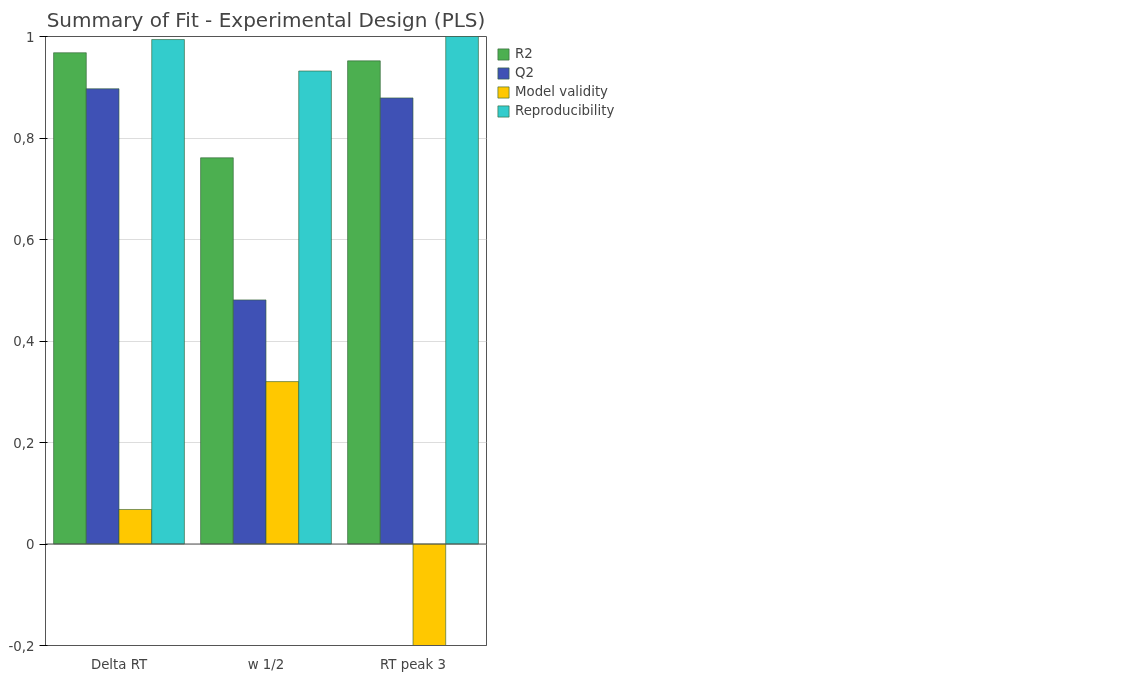  Describe the element at coordinates (24, 138) in the screenshot. I see `y-tick-label: 0,8` at that location.